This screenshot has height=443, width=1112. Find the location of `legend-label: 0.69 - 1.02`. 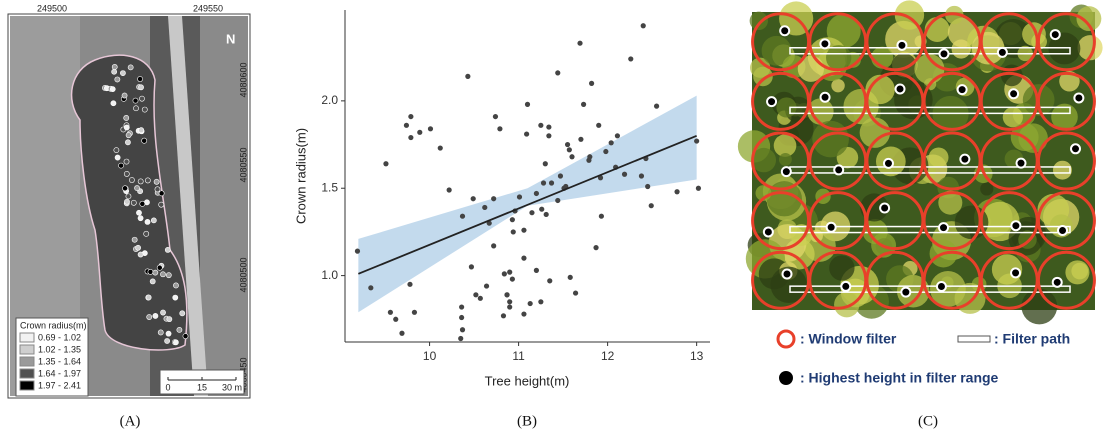

legend-label: 0.69 - 1.02 is located at coordinates (59, 337).